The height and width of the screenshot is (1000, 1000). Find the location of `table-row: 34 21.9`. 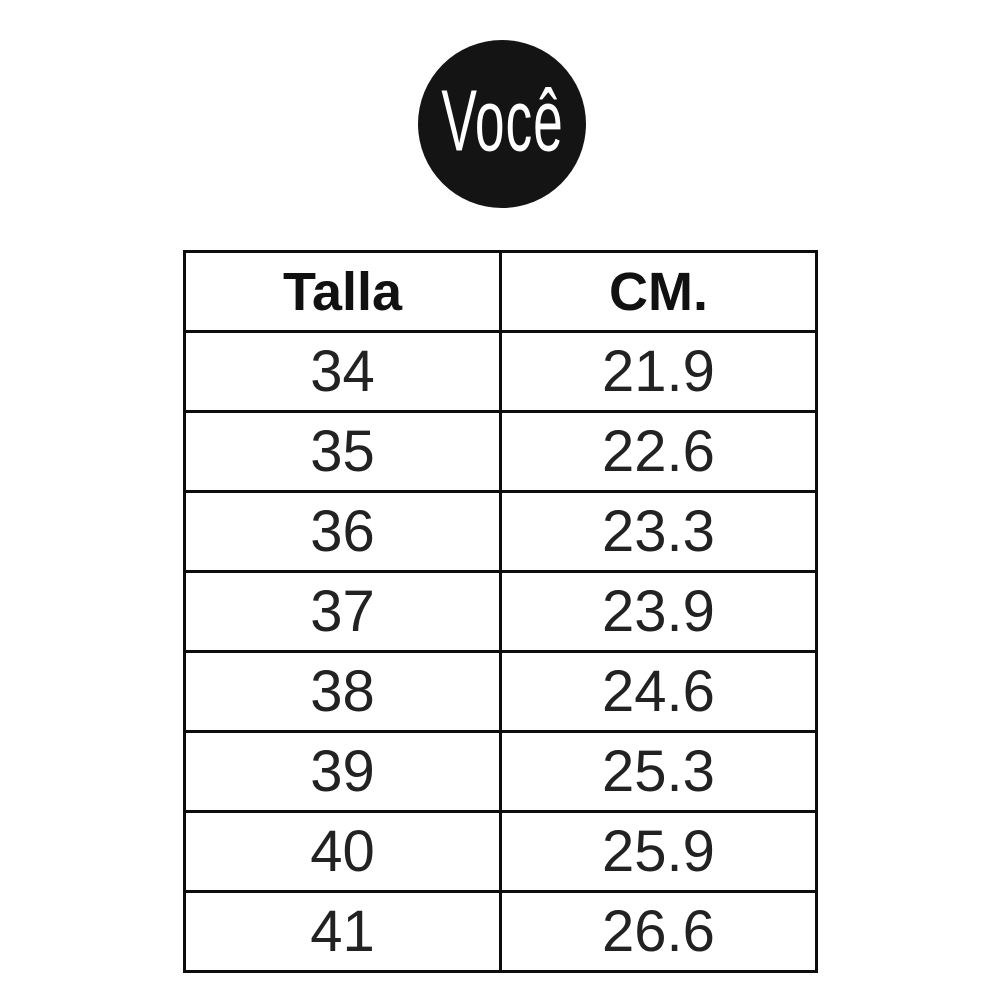

table-row: 34 21.9 is located at coordinates (500, 371).